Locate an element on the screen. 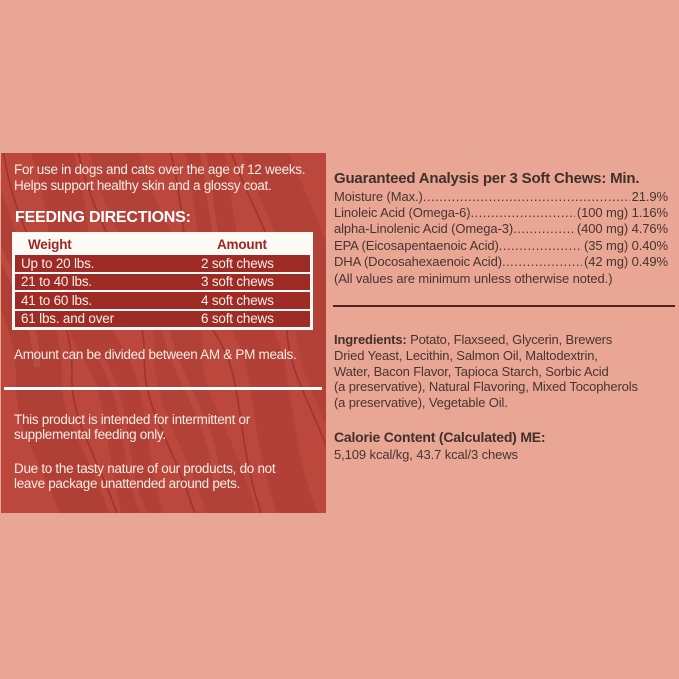 The width and height of the screenshot is (679, 679). calorie-content-heading: Calorie Content (Calculated) ME: is located at coordinates (440, 437).